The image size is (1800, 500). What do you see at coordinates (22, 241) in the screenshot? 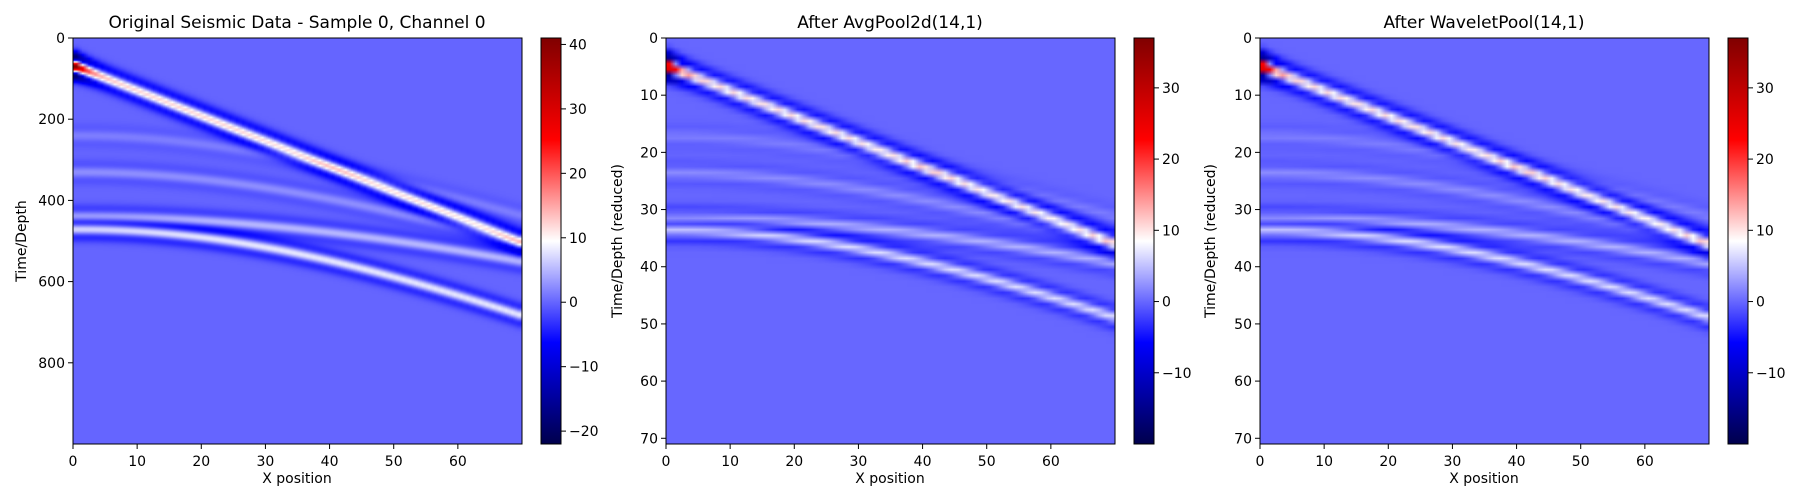
I see `y-axis-label: Time/Depth` at bounding box center [22, 241].